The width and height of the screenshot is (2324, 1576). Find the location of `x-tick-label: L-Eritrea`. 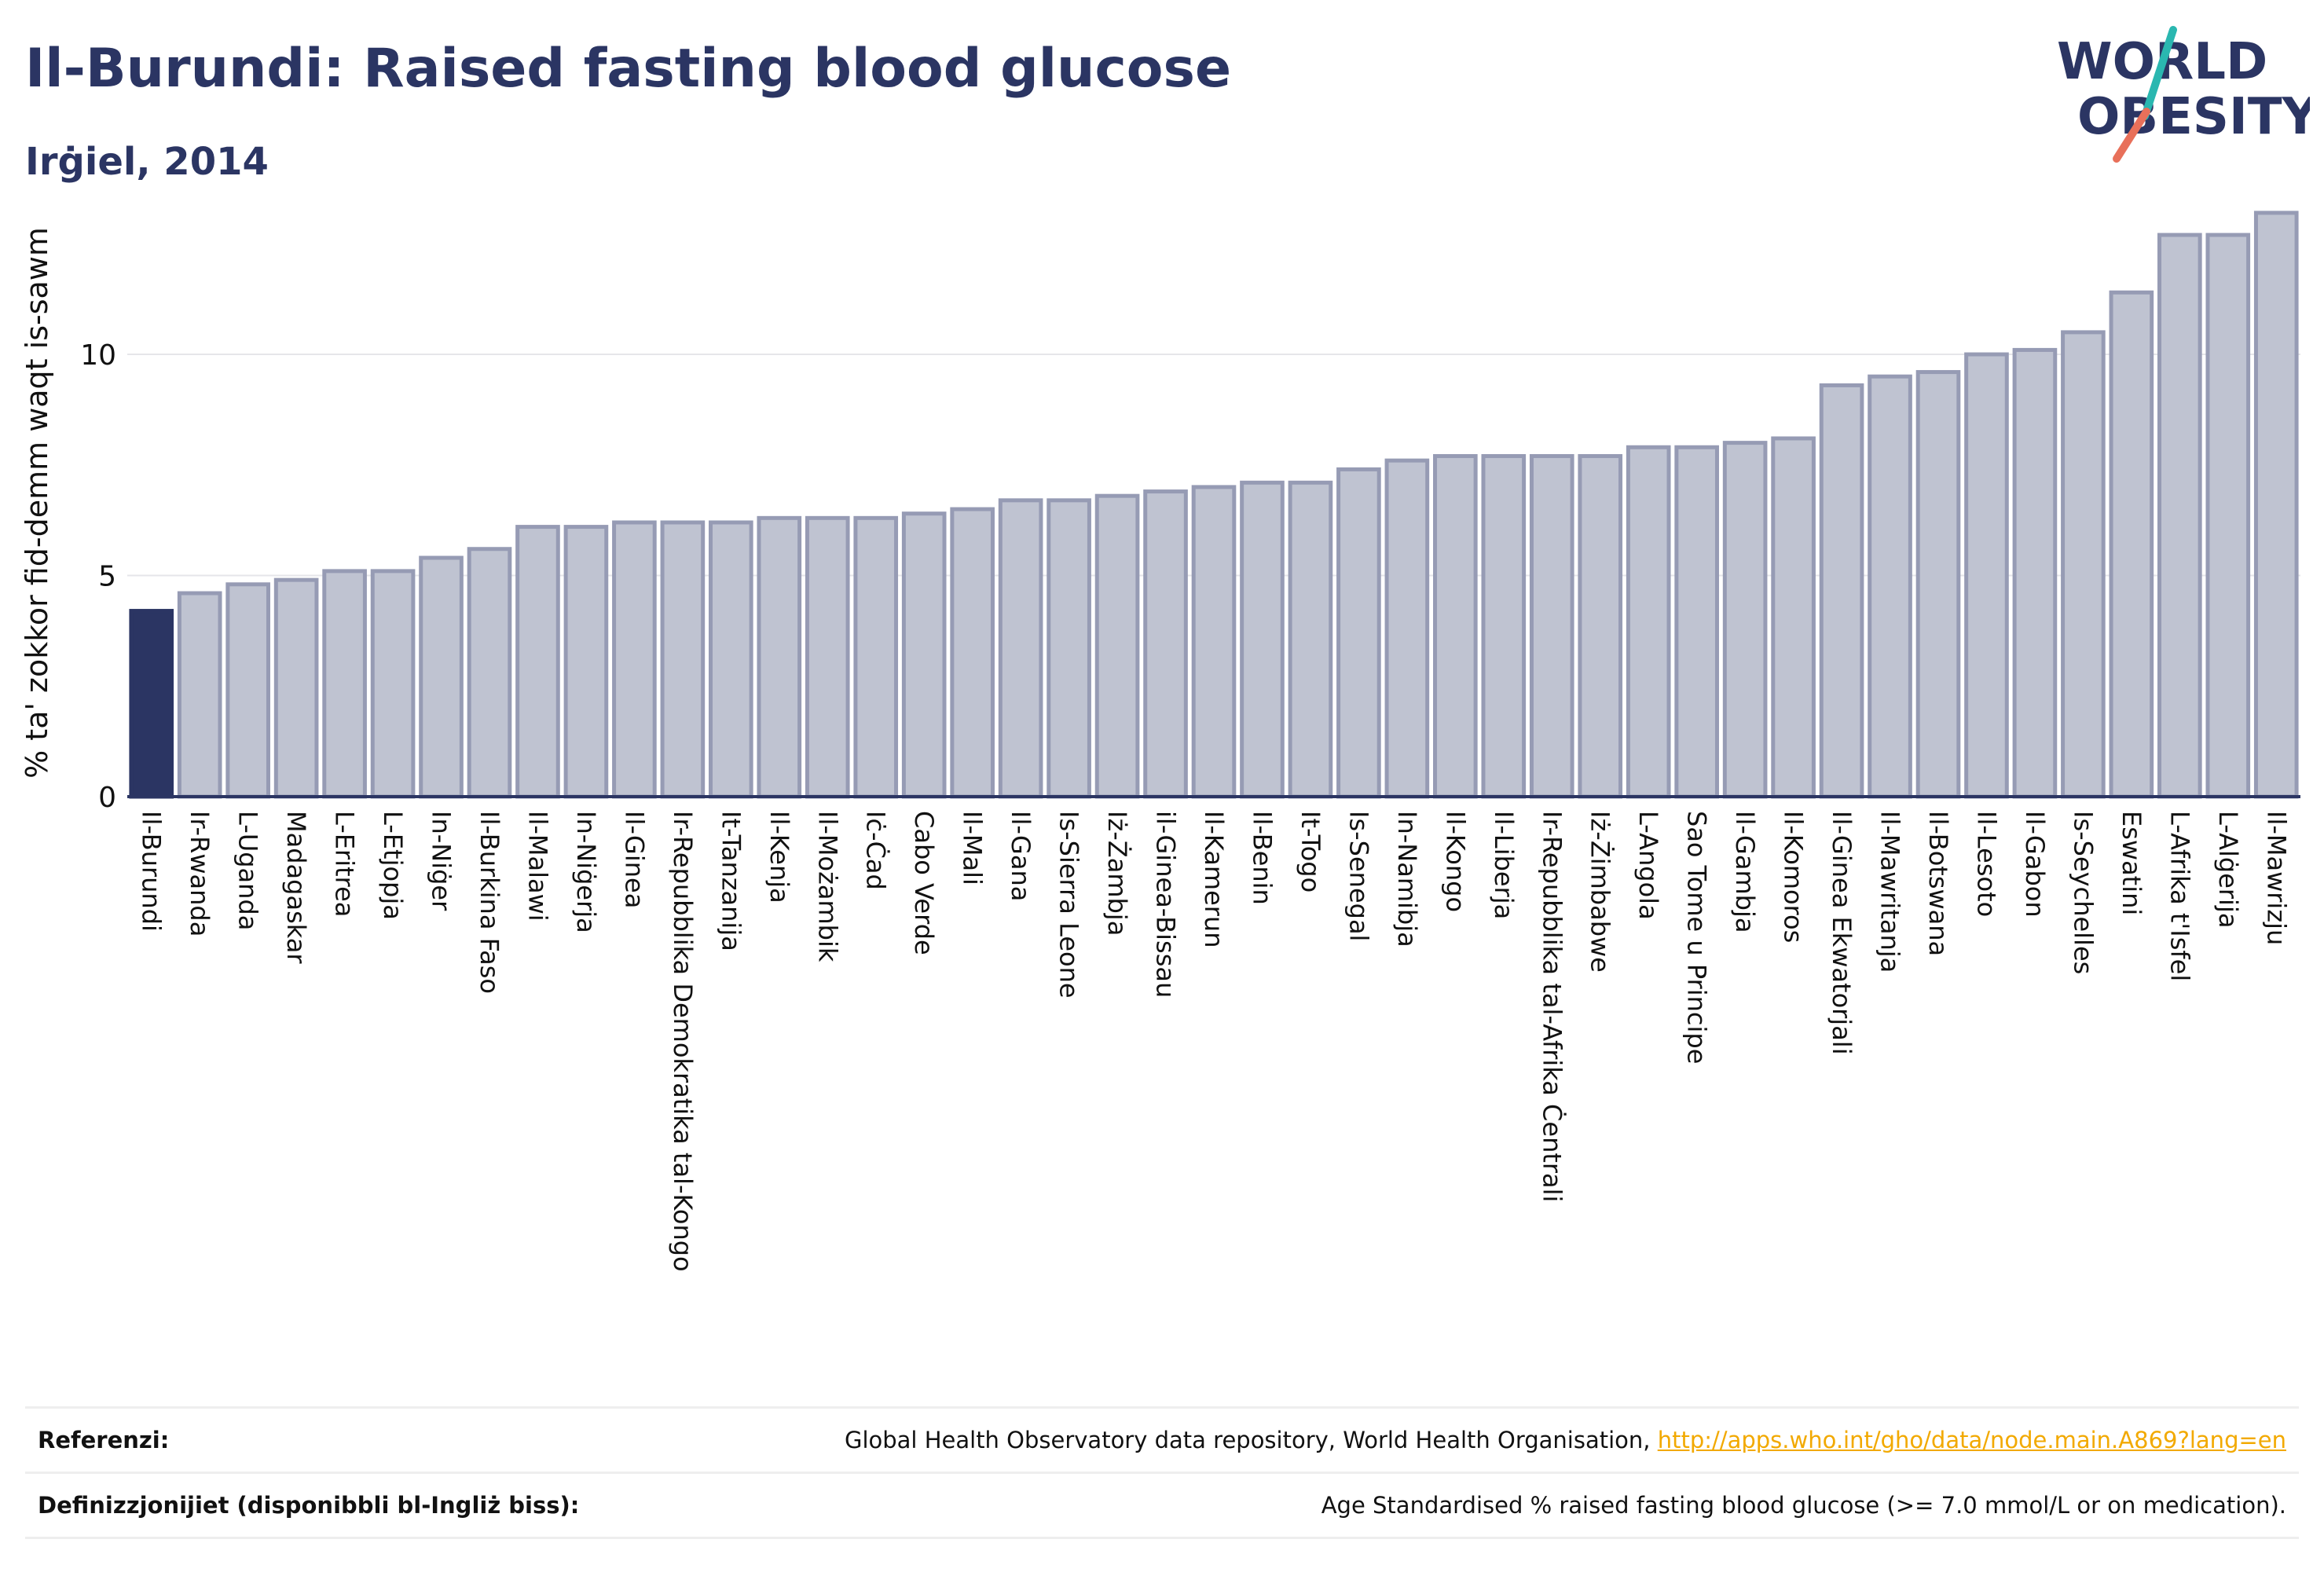

x-tick-label: L-Eritrea is located at coordinates (345, 864).